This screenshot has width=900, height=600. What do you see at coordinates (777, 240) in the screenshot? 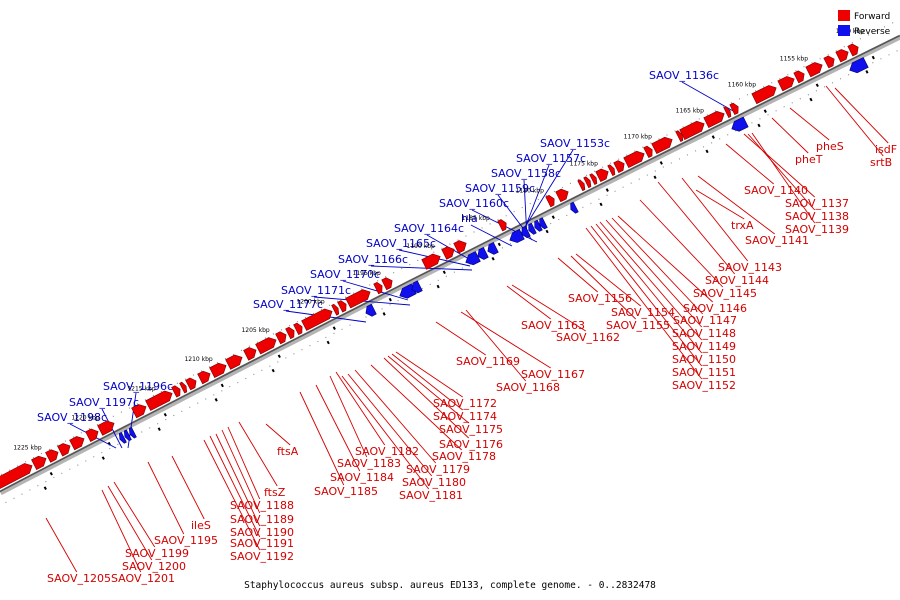
I see `gene-label-saov-1141: SAOV_1141` at bounding box center [777, 240].